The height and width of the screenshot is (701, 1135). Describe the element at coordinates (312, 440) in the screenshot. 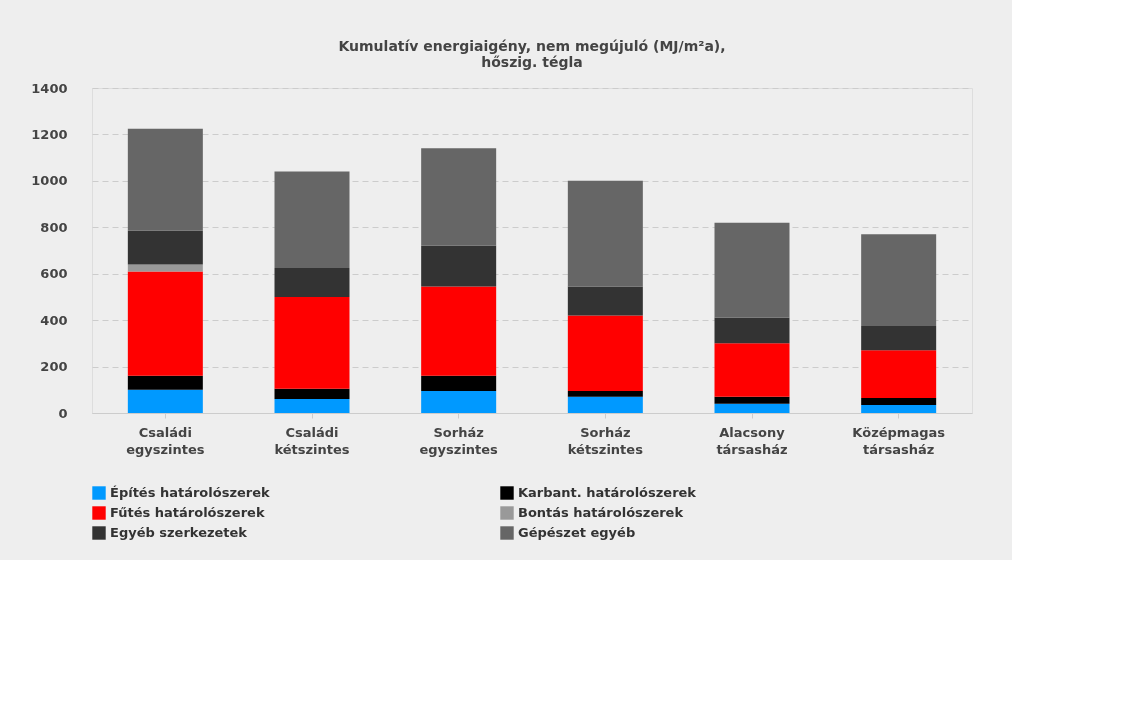

I see `x-tick-label: Családi kétszintes` at that location.